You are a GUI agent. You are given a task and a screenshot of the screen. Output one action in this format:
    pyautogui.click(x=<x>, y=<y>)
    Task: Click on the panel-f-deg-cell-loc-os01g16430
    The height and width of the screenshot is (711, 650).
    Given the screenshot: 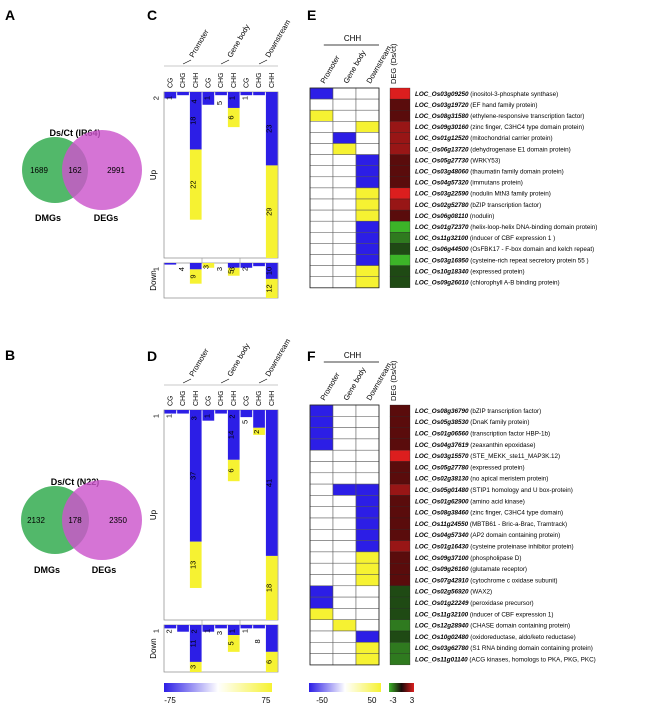 What is the action you would take?
    pyautogui.click(x=400, y=546)
    